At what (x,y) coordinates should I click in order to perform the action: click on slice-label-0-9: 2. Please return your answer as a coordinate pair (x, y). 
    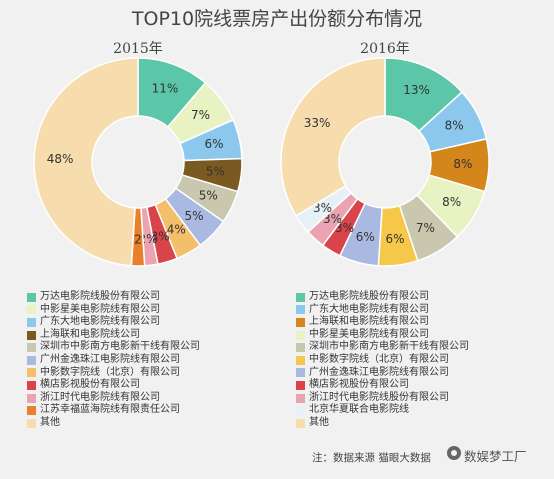
    Looking at the image, I should click on (138, 240).